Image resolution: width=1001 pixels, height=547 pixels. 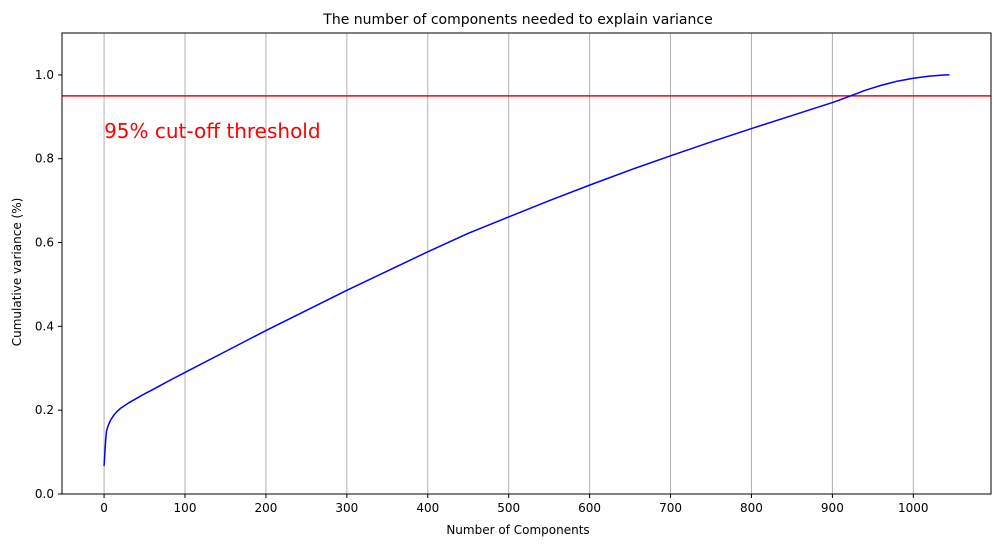 I want to click on y-tick-label: 1.0, so click(x=44, y=75).